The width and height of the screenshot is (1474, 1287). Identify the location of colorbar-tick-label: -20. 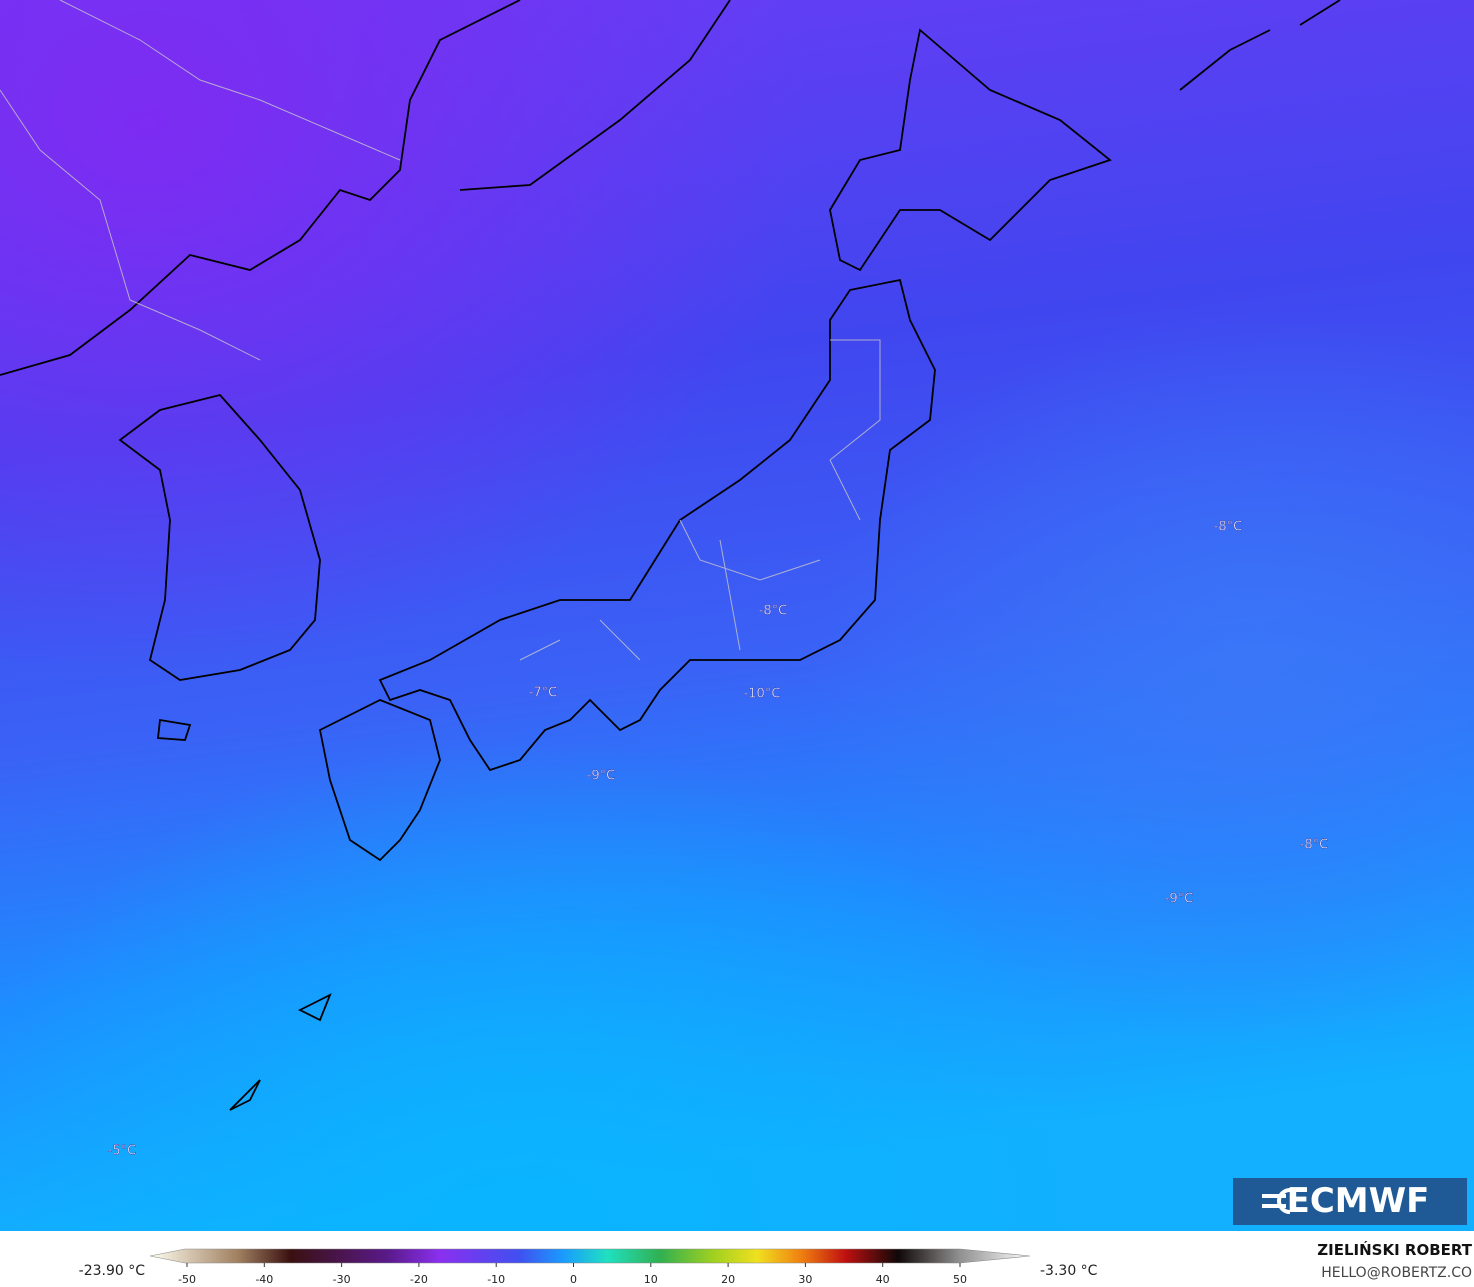
(419, 1279).